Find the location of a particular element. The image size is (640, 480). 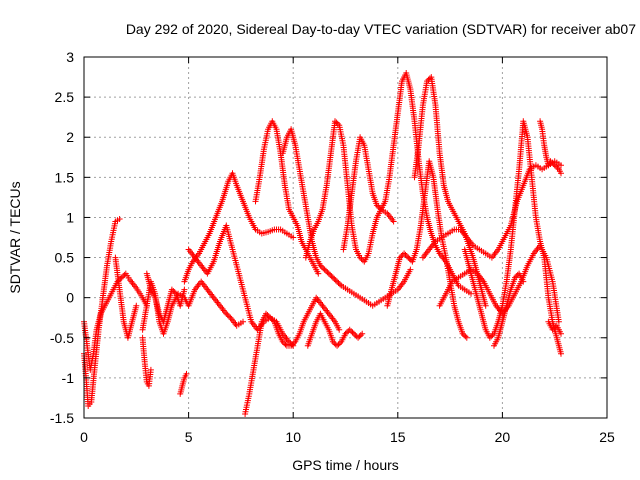

x-tick-label: 25 is located at coordinates (607, 437).